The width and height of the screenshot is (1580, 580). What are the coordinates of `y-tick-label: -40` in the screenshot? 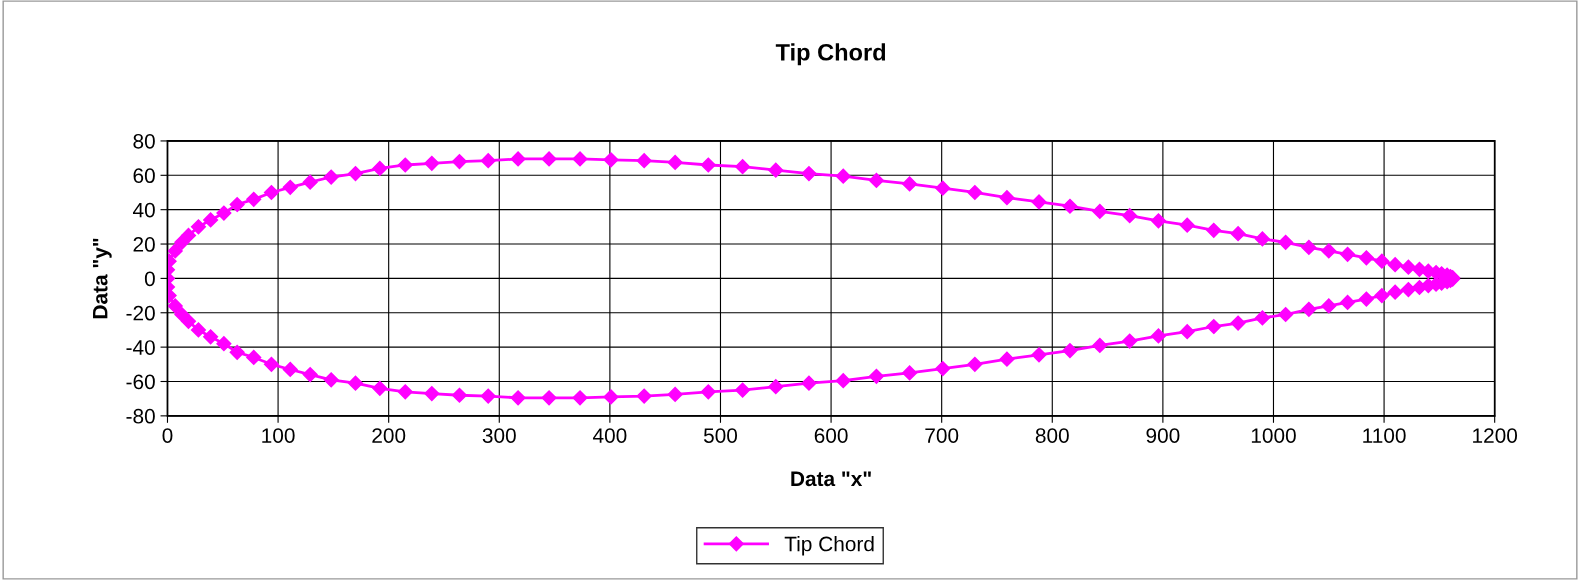 It's located at (140, 347).